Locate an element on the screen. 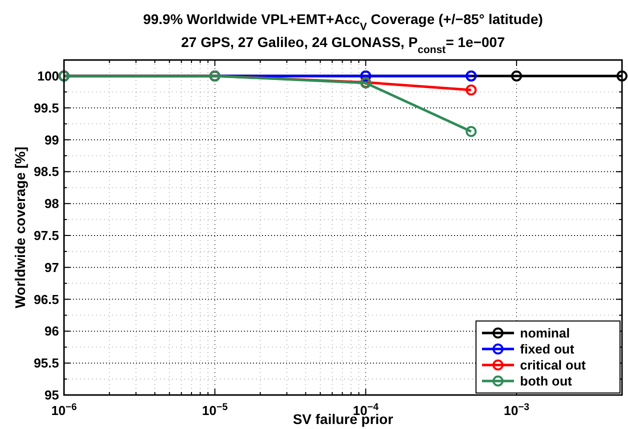 The image size is (628, 429). y-tick-label: 96.5 is located at coordinates (46, 299).